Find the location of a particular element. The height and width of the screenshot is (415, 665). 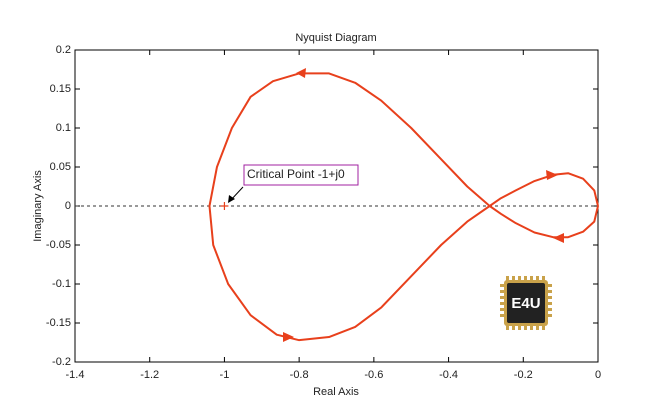

y-tick-label: 0.05 is located at coordinates (60, 167).